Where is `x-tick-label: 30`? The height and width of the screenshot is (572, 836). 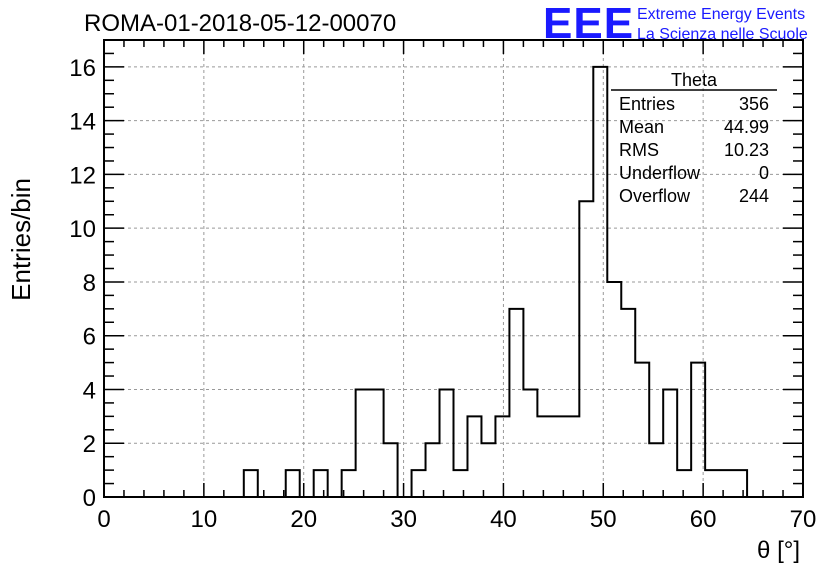
x-tick-label: 30 is located at coordinates (403, 519).